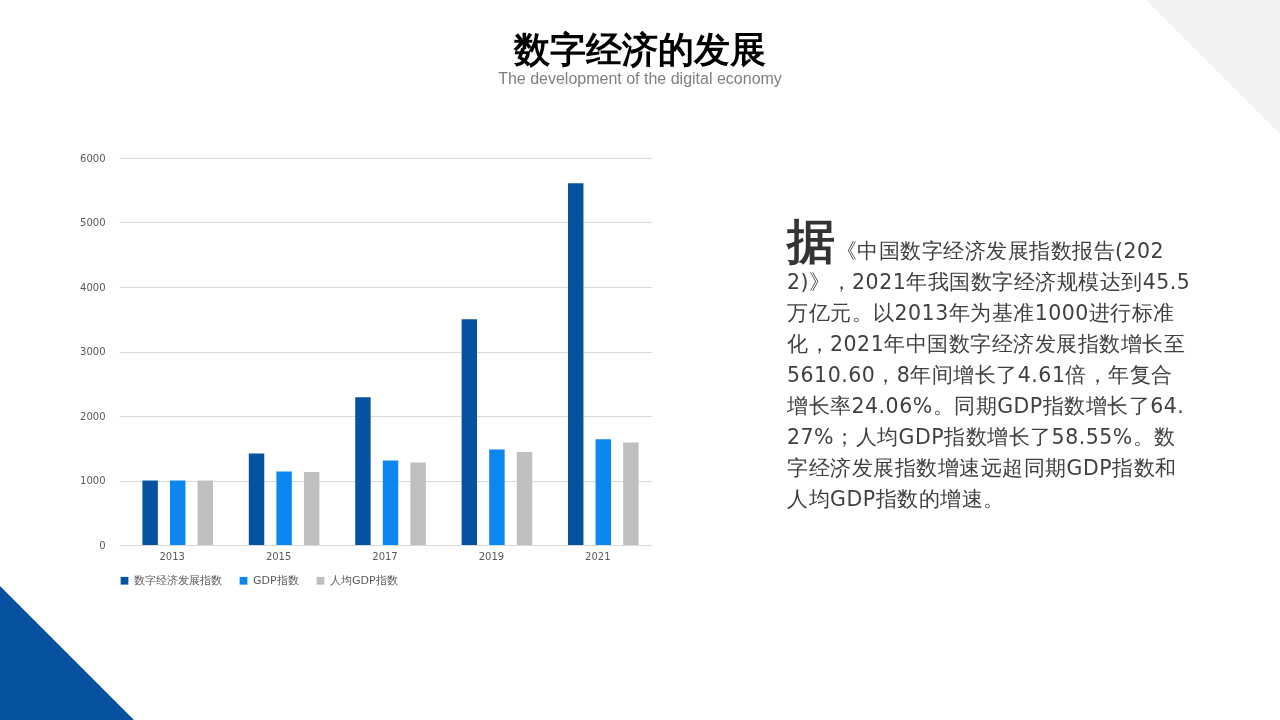  Describe the element at coordinates (385, 556) in the screenshot. I see `x-tick-label: 2017` at that location.